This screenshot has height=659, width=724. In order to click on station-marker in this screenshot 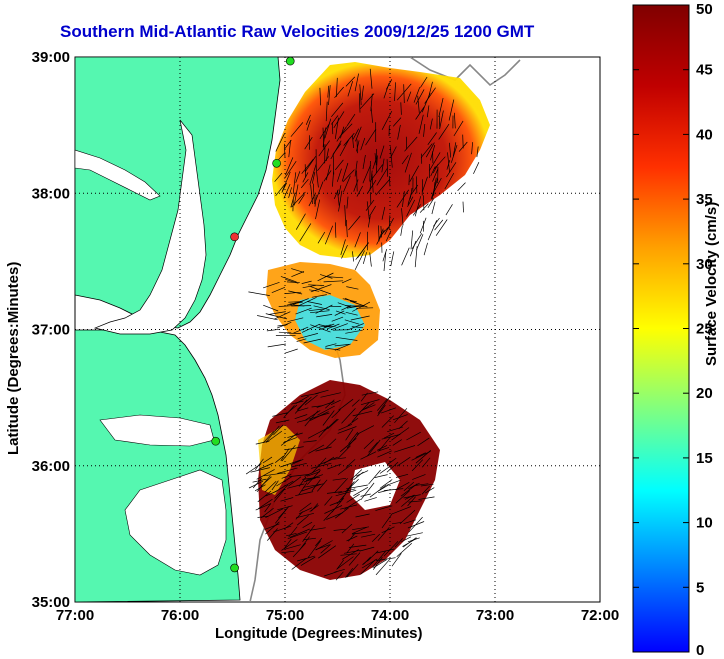, I will do `click(290, 61)`.